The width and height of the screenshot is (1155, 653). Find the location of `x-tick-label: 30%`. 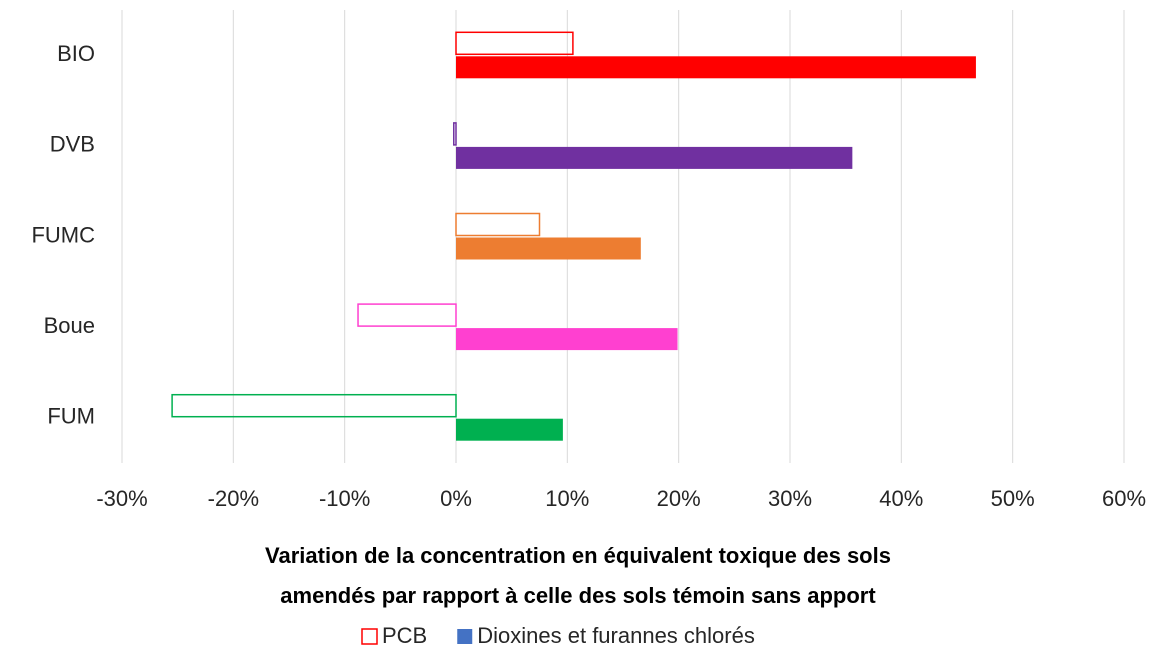

x-tick-label: 30% is located at coordinates (790, 498).